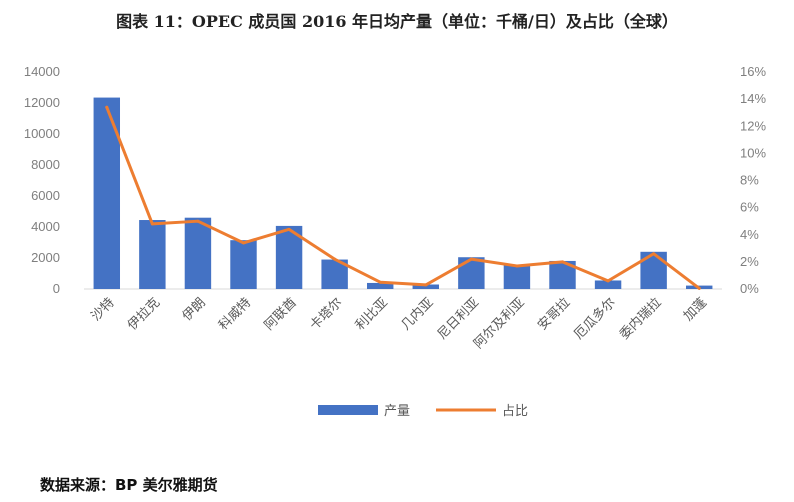 This screenshot has height=502, width=794. What do you see at coordinates (103, 309) in the screenshot?
I see `category-label: 沙特` at bounding box center [103, 309].